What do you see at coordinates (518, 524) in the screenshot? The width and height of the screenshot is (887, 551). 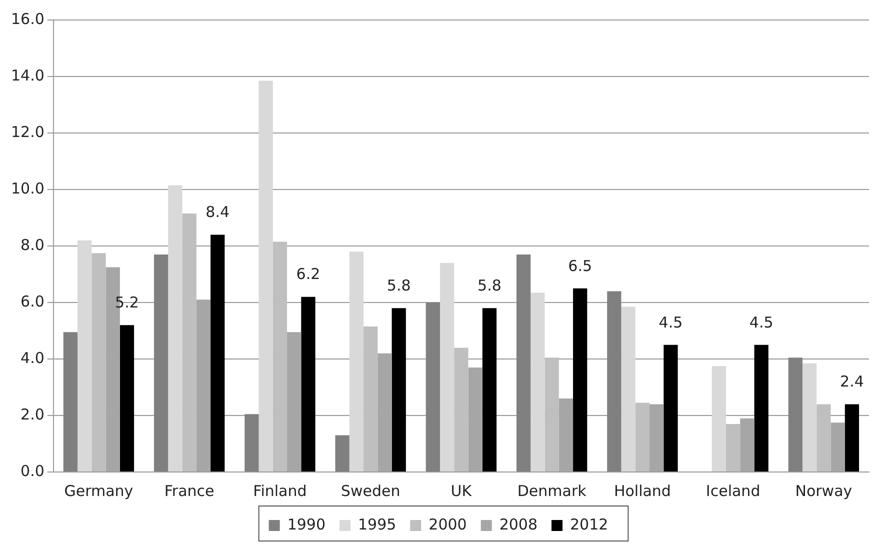 I see `legend-label: 2008` at bounding box center [518, 524].